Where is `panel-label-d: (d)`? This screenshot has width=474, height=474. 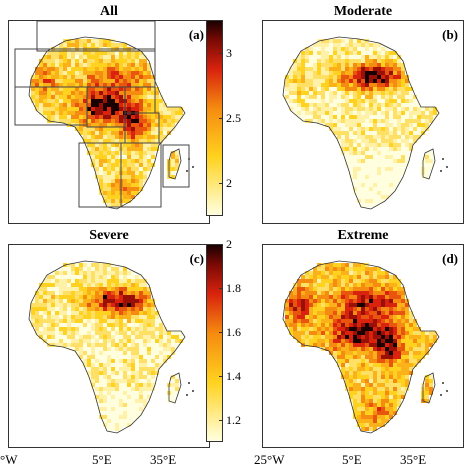
panel-label-d: (d) is located at coordinates (450, 258).